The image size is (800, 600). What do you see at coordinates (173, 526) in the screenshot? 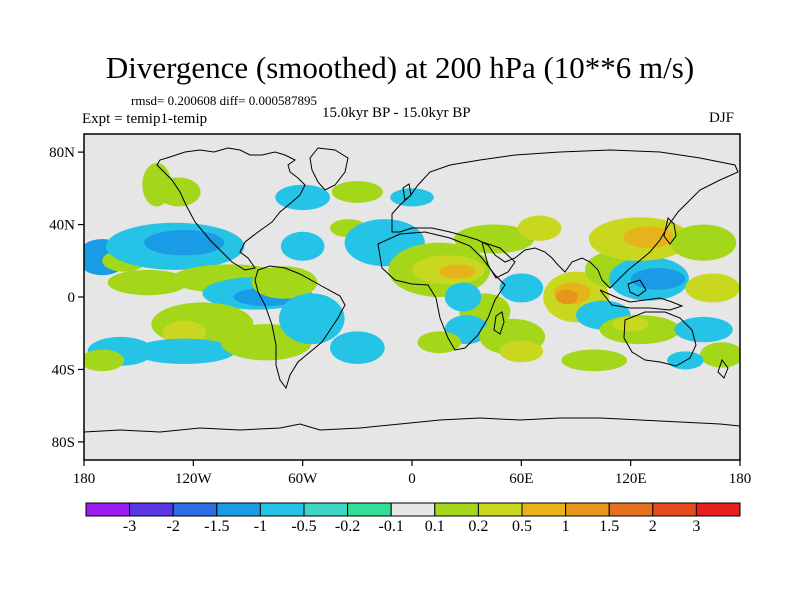
I see `colorbar-label: -2` at bounding box center [173, 526].